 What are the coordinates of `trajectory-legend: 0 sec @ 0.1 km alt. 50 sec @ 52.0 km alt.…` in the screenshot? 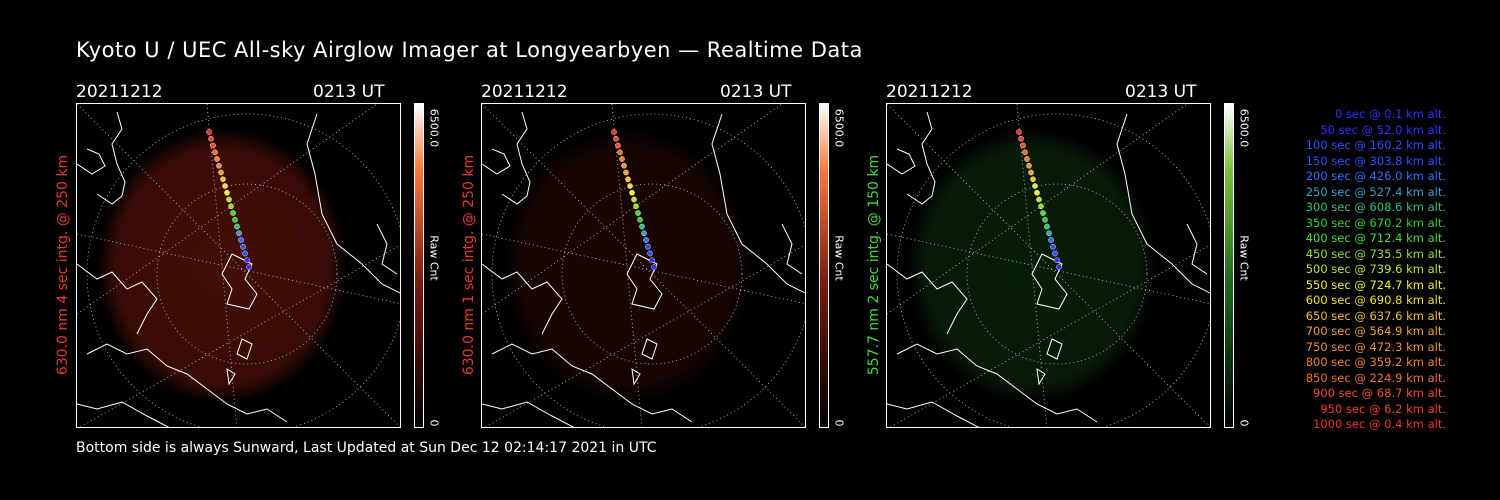 It's located at (1348, 270).